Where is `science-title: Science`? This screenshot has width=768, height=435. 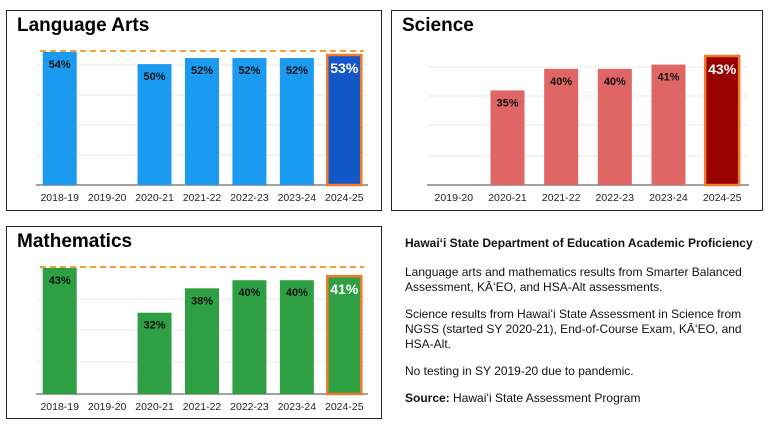
science-title: Science is located at coordinates (438, 25).